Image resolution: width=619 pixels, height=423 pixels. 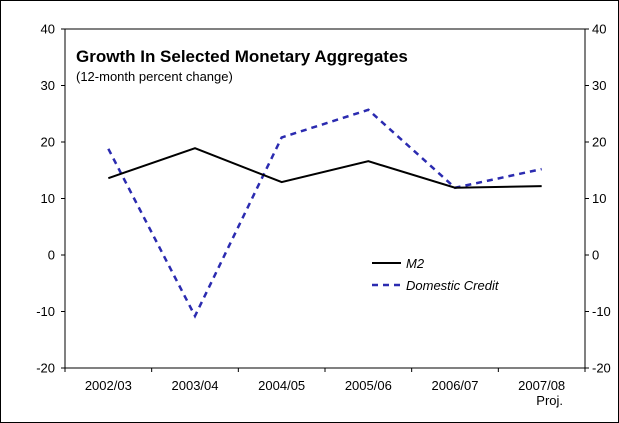 I want to click on chart-title: Growth In Selected Monetary Aggregates, so click(x=242, y=56).